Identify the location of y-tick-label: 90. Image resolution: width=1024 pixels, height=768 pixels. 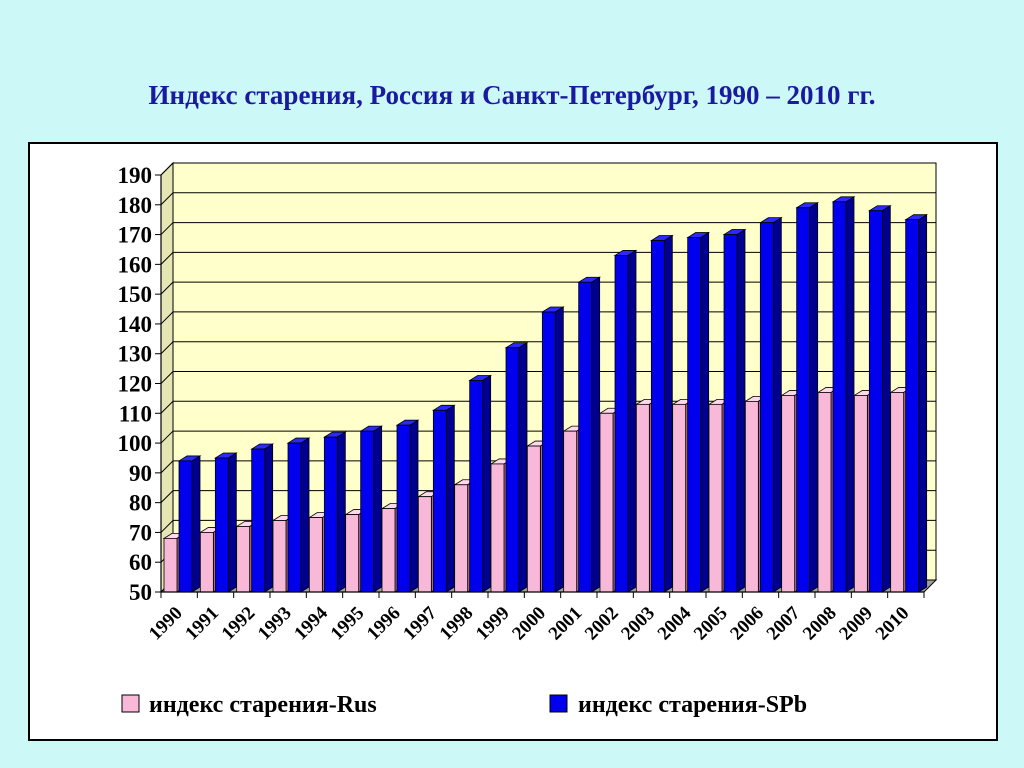
(140, 473).